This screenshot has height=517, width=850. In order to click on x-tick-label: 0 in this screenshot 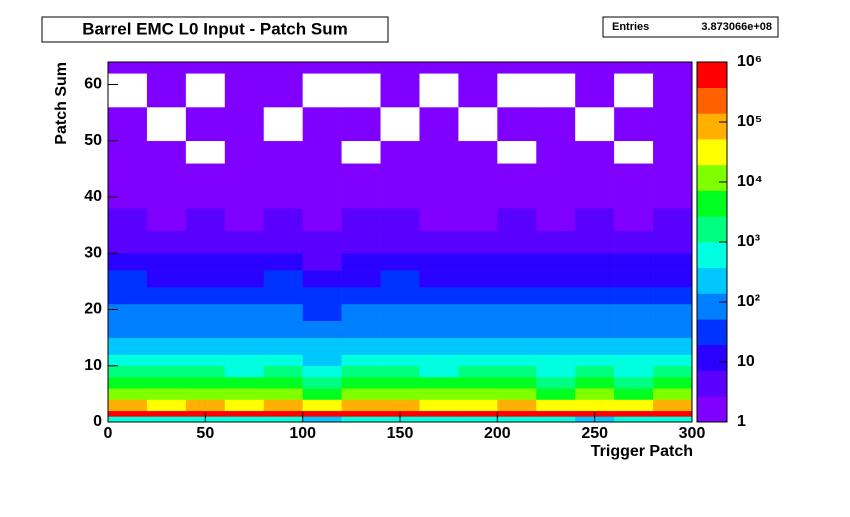, I will do `click(108, 433)`.